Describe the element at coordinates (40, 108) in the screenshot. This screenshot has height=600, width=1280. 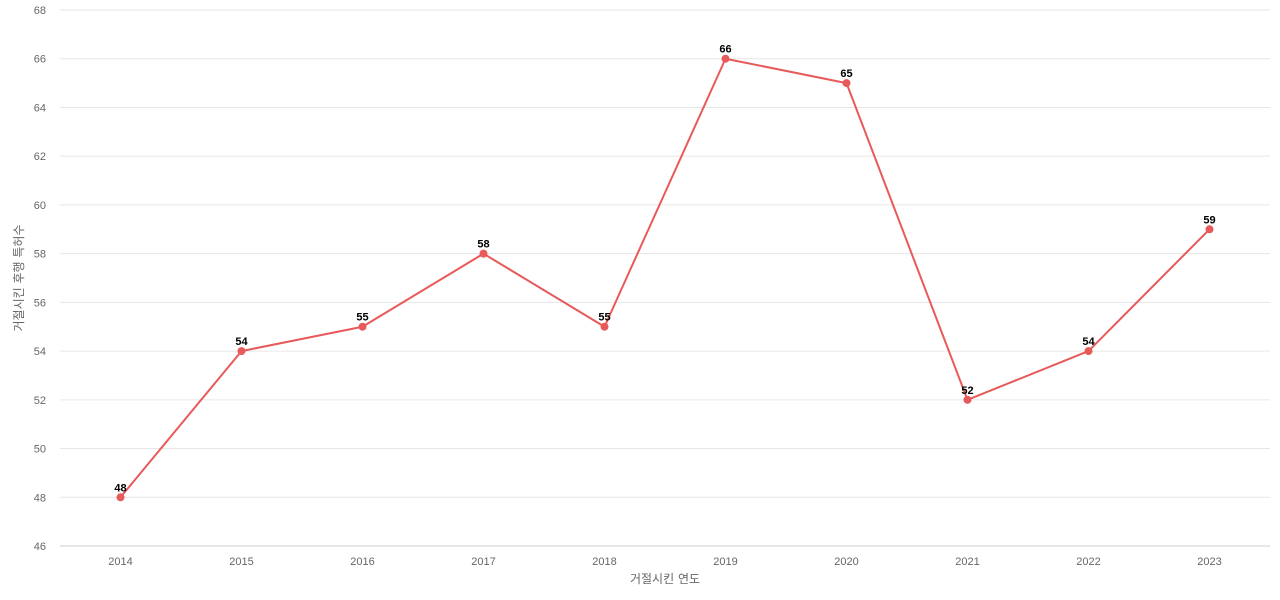
I see `y-tick-label: 64` at that location.